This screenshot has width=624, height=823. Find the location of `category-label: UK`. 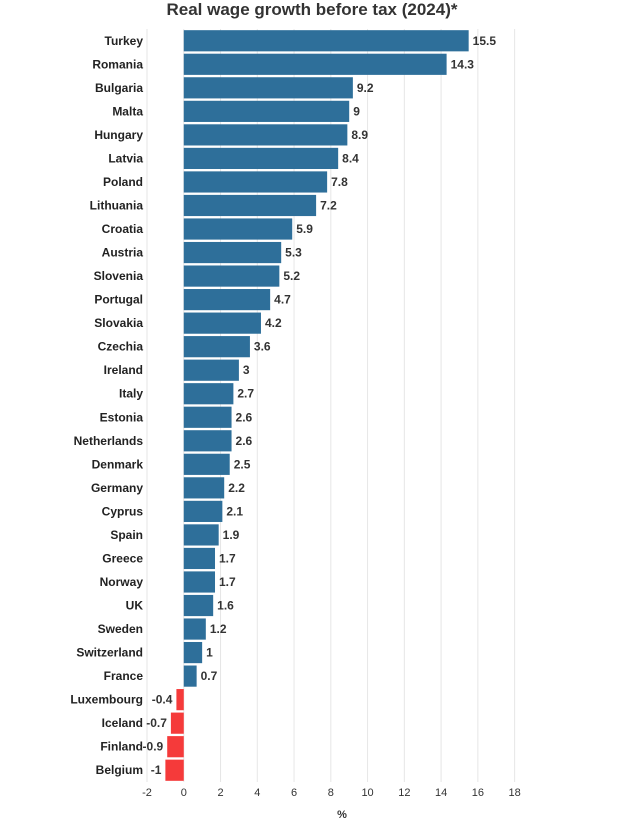

category-label: UK is located at coordinates (135, 606).